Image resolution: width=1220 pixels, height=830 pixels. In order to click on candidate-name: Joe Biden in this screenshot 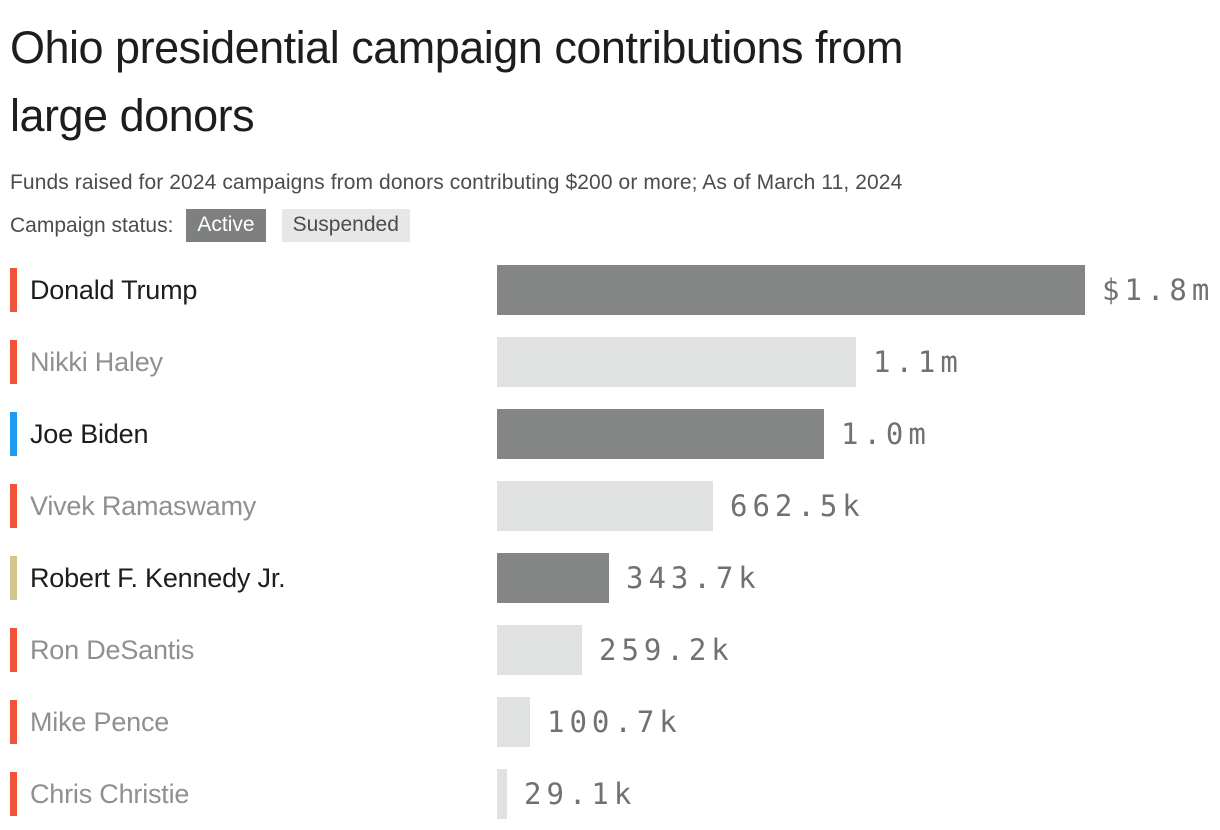, I will do `click(89, 433)`.